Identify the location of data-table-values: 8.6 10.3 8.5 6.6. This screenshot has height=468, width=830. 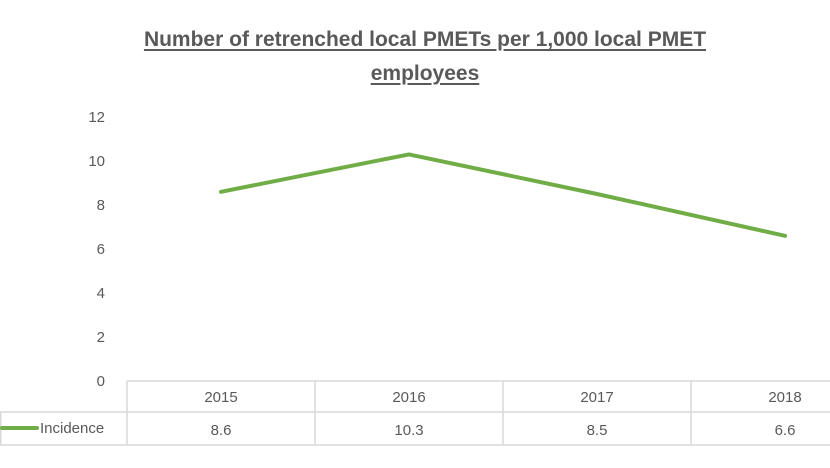
(503, 430).